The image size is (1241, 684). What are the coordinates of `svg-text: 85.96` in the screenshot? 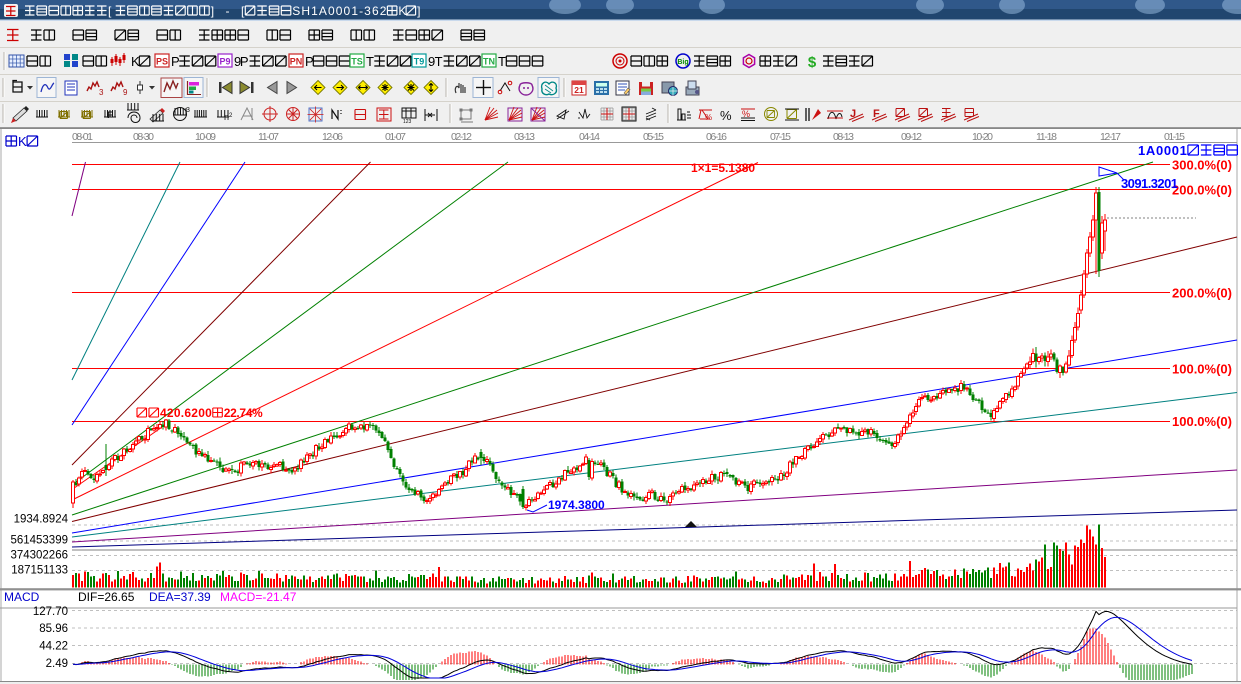 It's located at (53, 629).